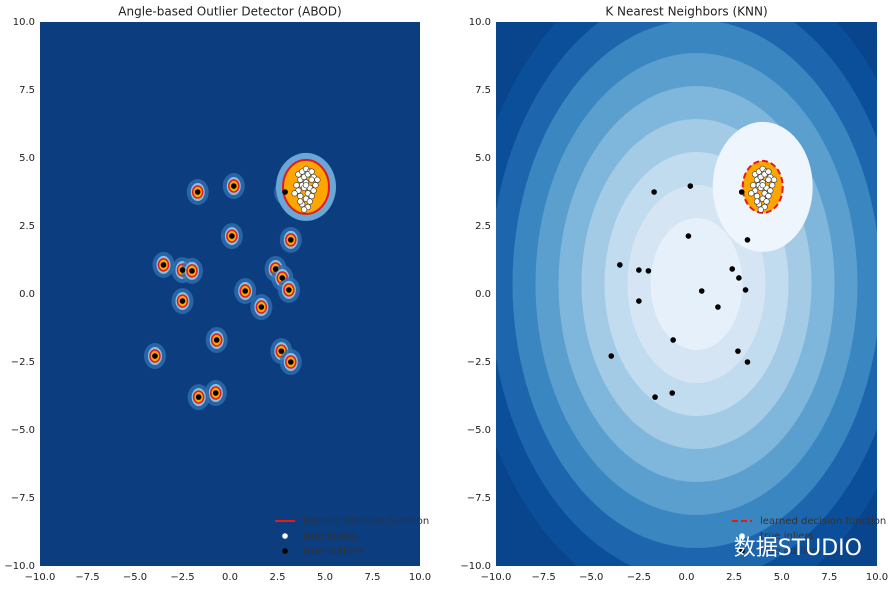  What do you see at coordinates (27, 294) in the screenshot?
I see `y-tick-label: 0.0` at bounding box center [27, 294].